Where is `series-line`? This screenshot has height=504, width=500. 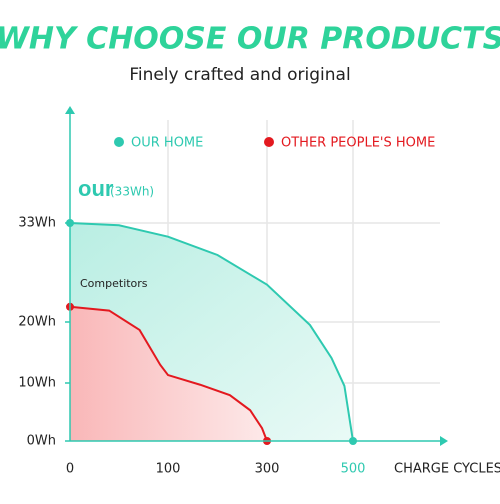
series-line is located at coordinates (168, 373).